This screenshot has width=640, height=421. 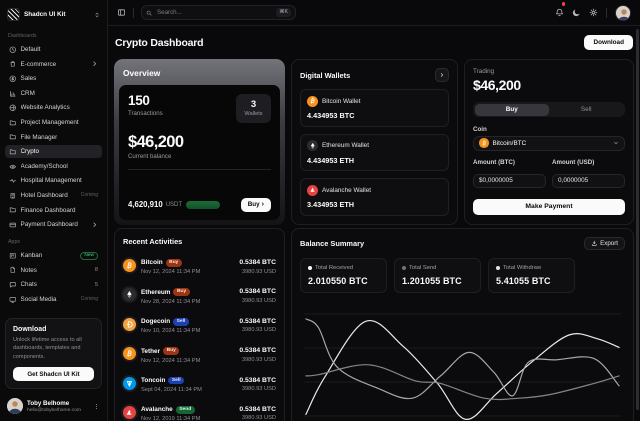 What do you see at coordinates (53, 122) in the screenshot?
I see `sidebar-item: Project Management` at bounding box center [53, 122].